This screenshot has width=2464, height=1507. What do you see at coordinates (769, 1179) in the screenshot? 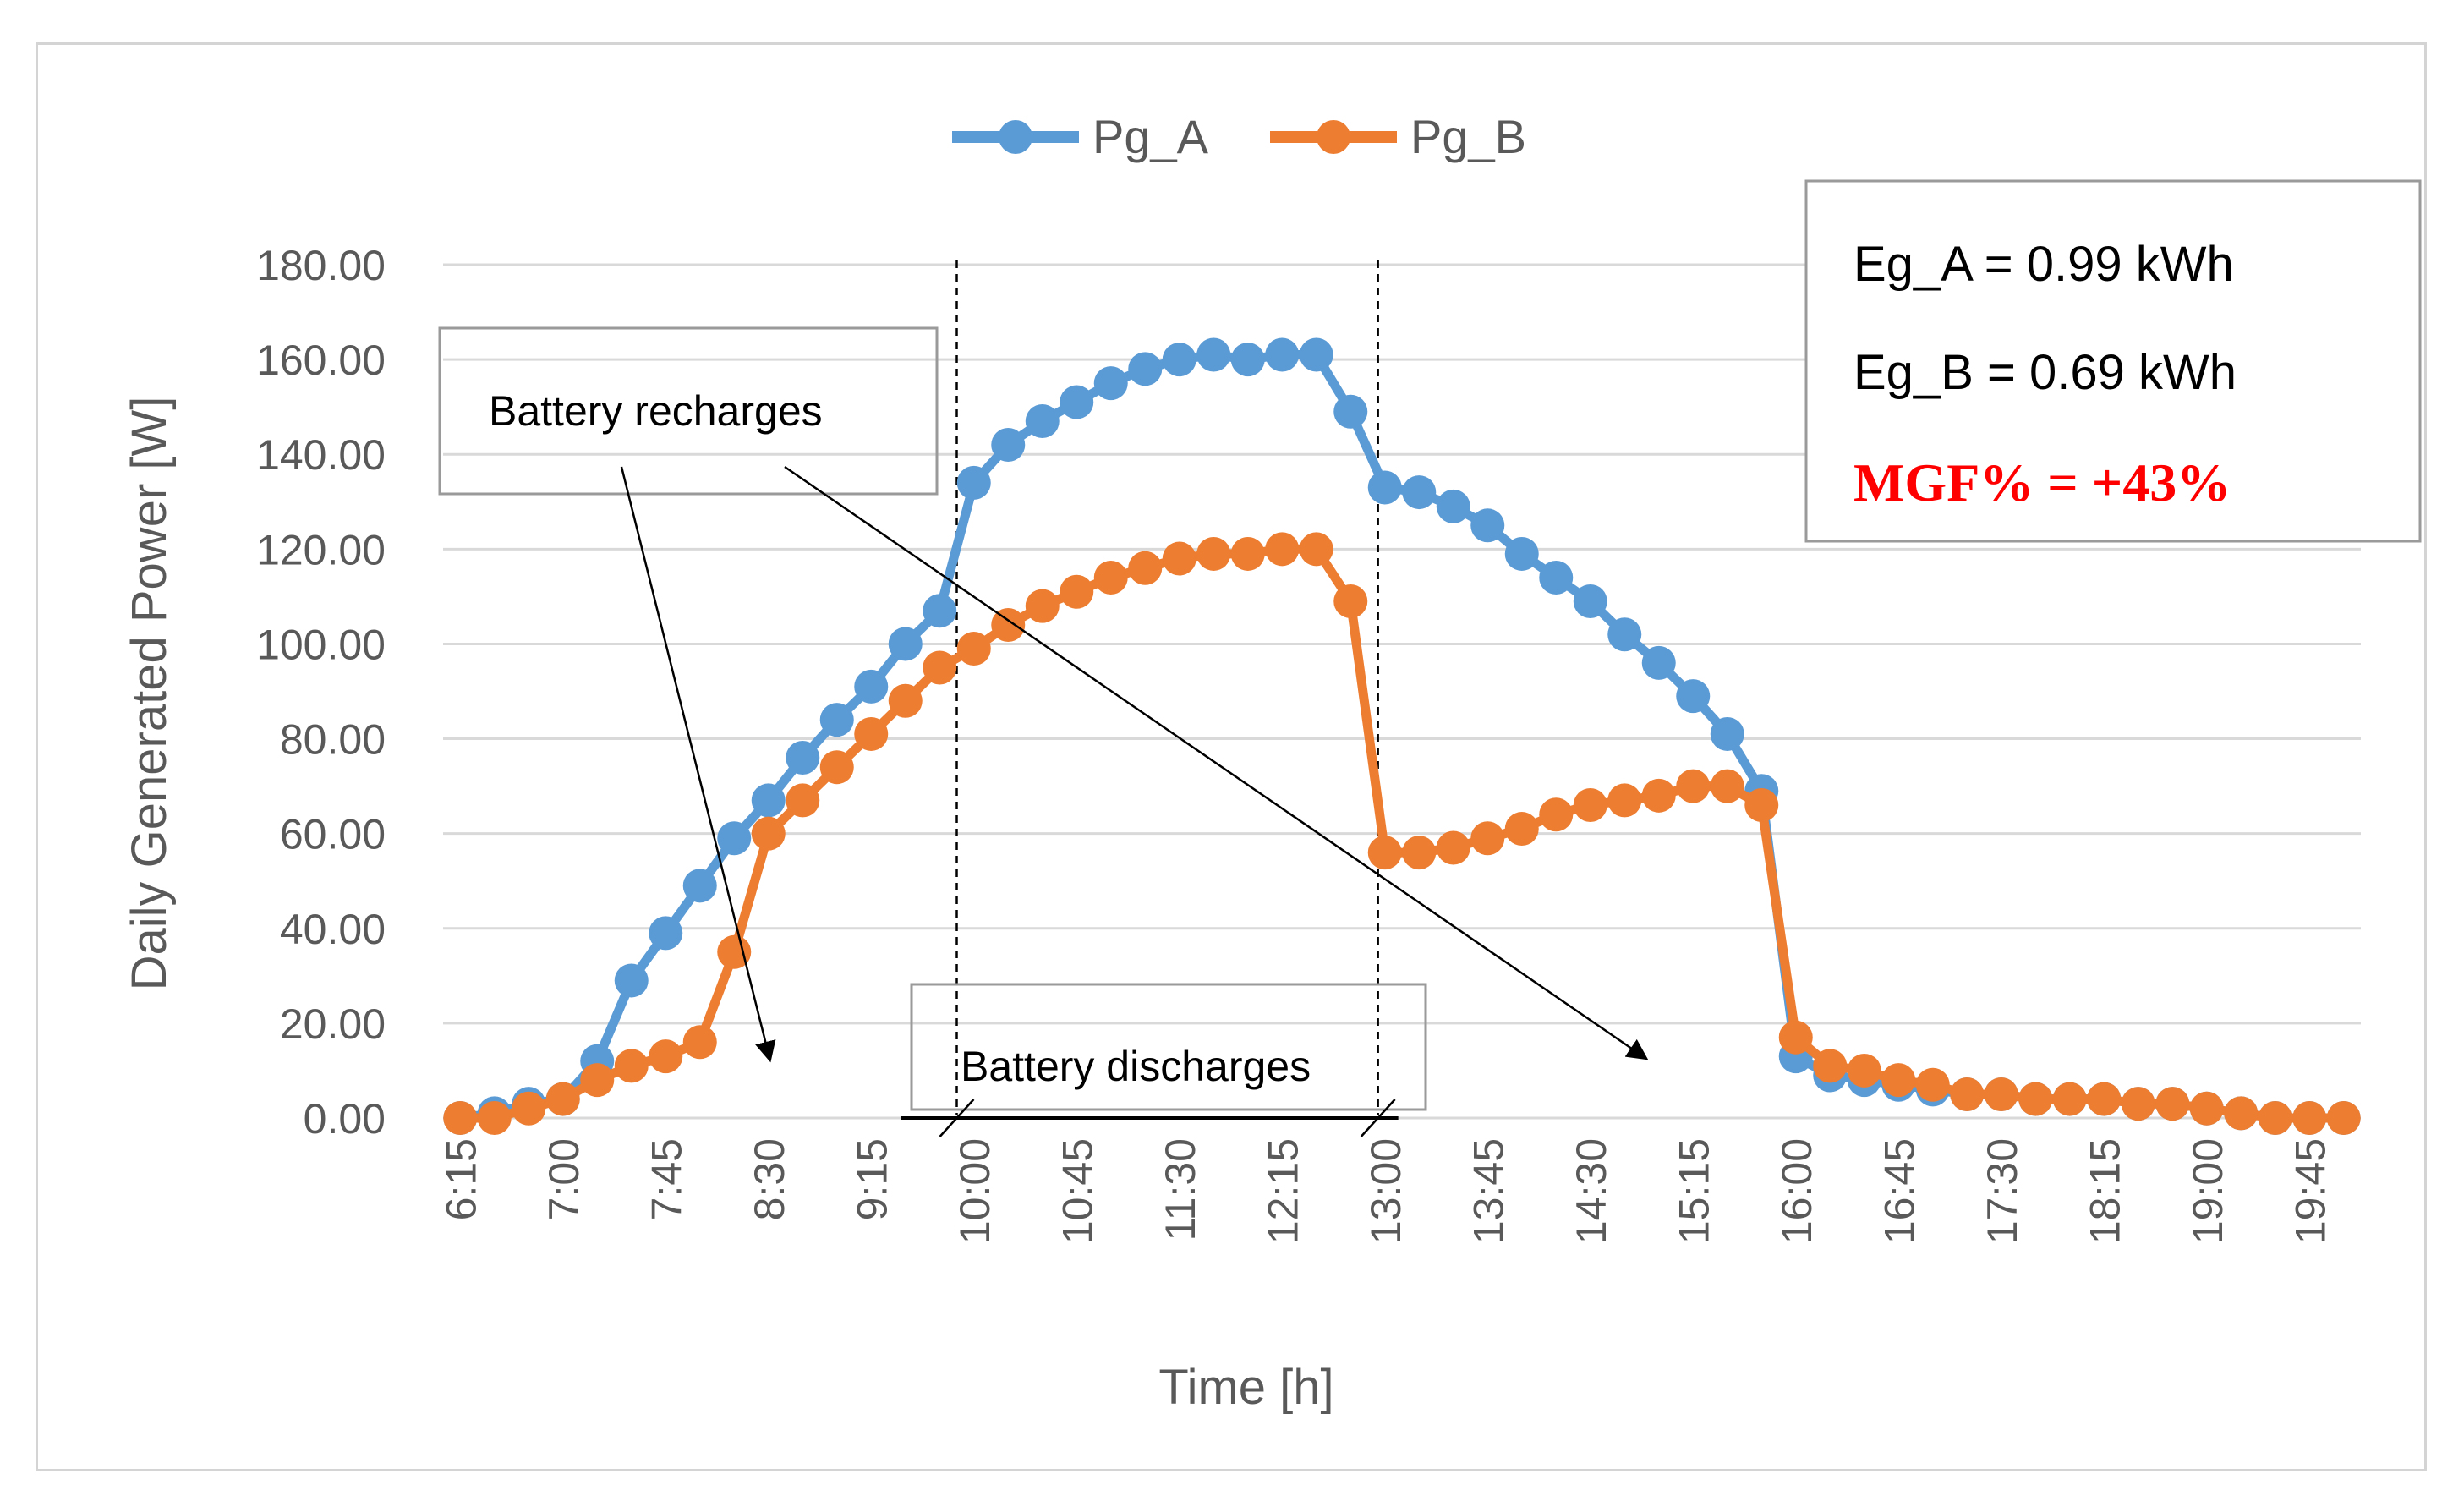
I see `x-tick-label: 8:30` at bounding box center [769, 1179].